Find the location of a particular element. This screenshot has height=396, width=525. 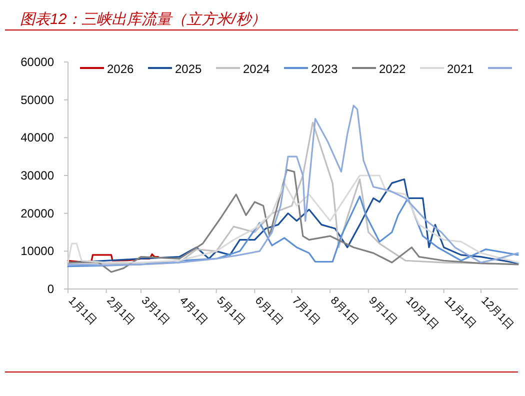

x-tick-label: 2月1日 is located at coordinates (120, 311).